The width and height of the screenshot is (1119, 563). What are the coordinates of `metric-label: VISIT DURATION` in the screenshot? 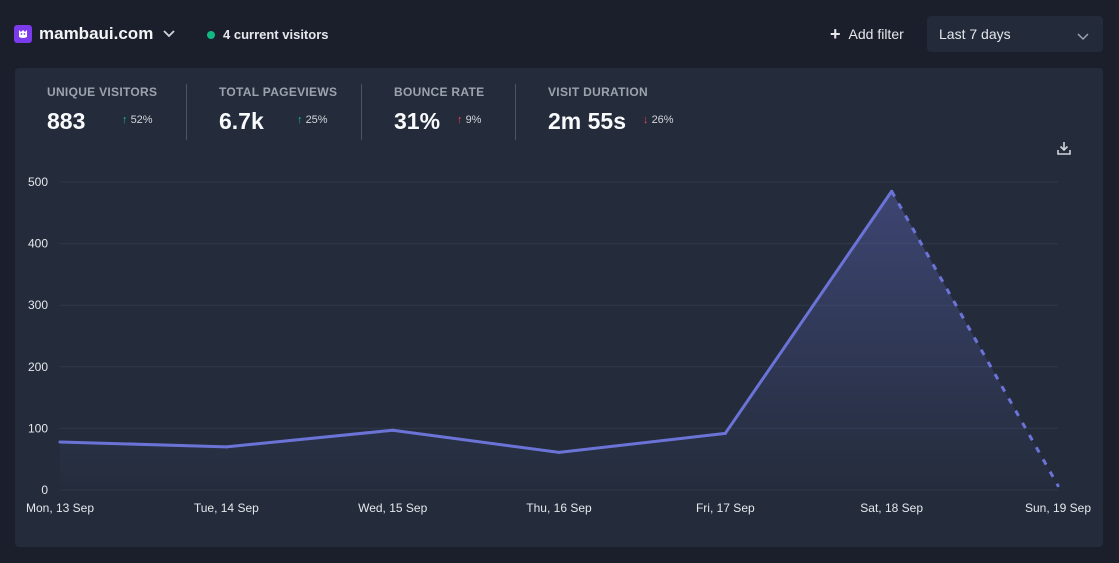 It's located at (598, 92).